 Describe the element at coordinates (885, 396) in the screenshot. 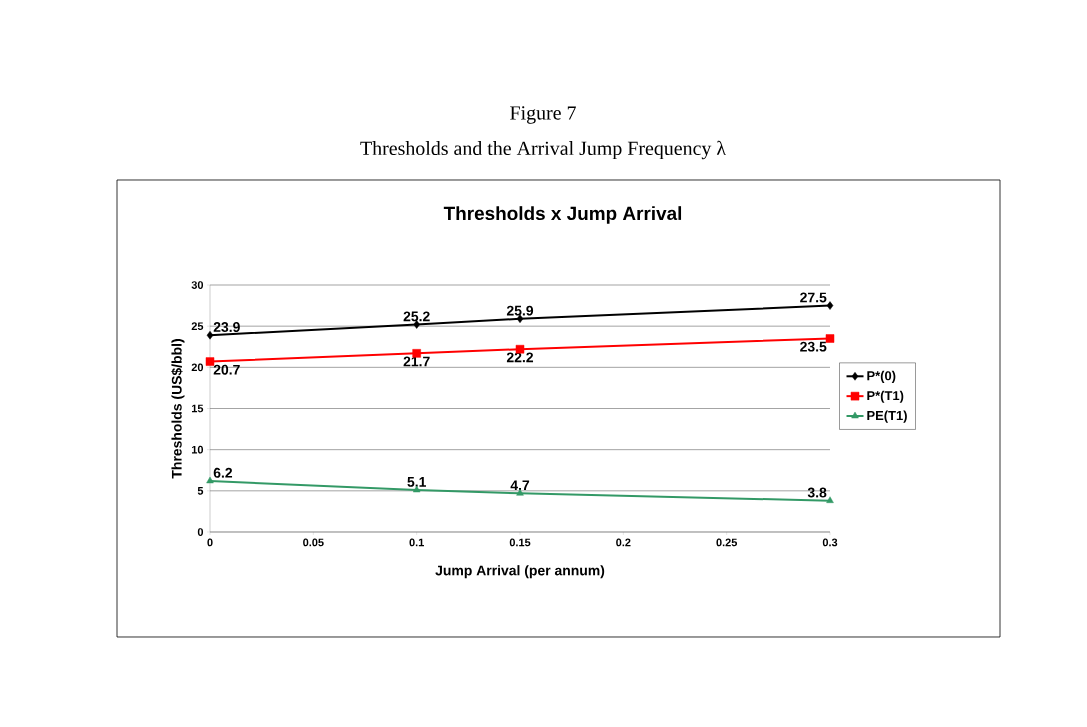

I see `legend-label: P*(T1)` at that location.